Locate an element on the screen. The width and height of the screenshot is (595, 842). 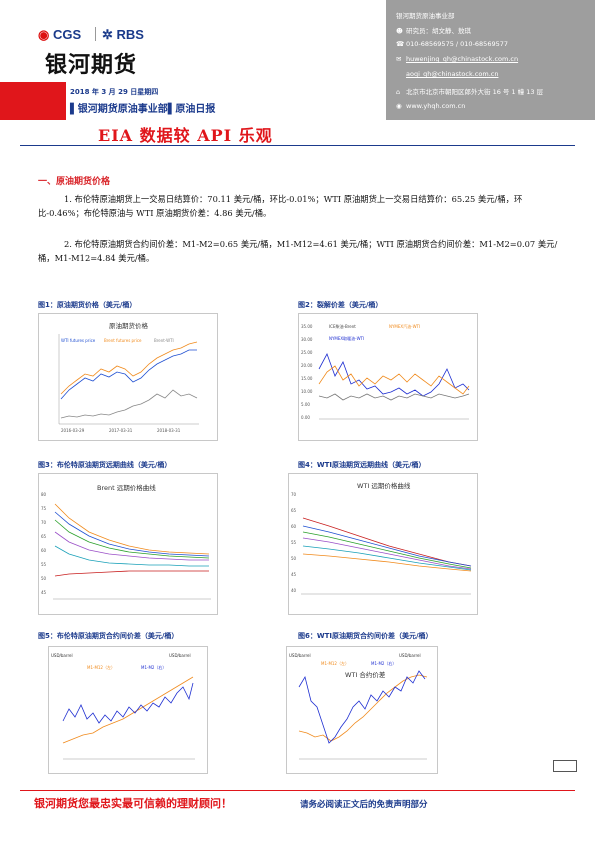
report-title: EIA 数据较 API 乐观 is located at coordinates (185, 135).